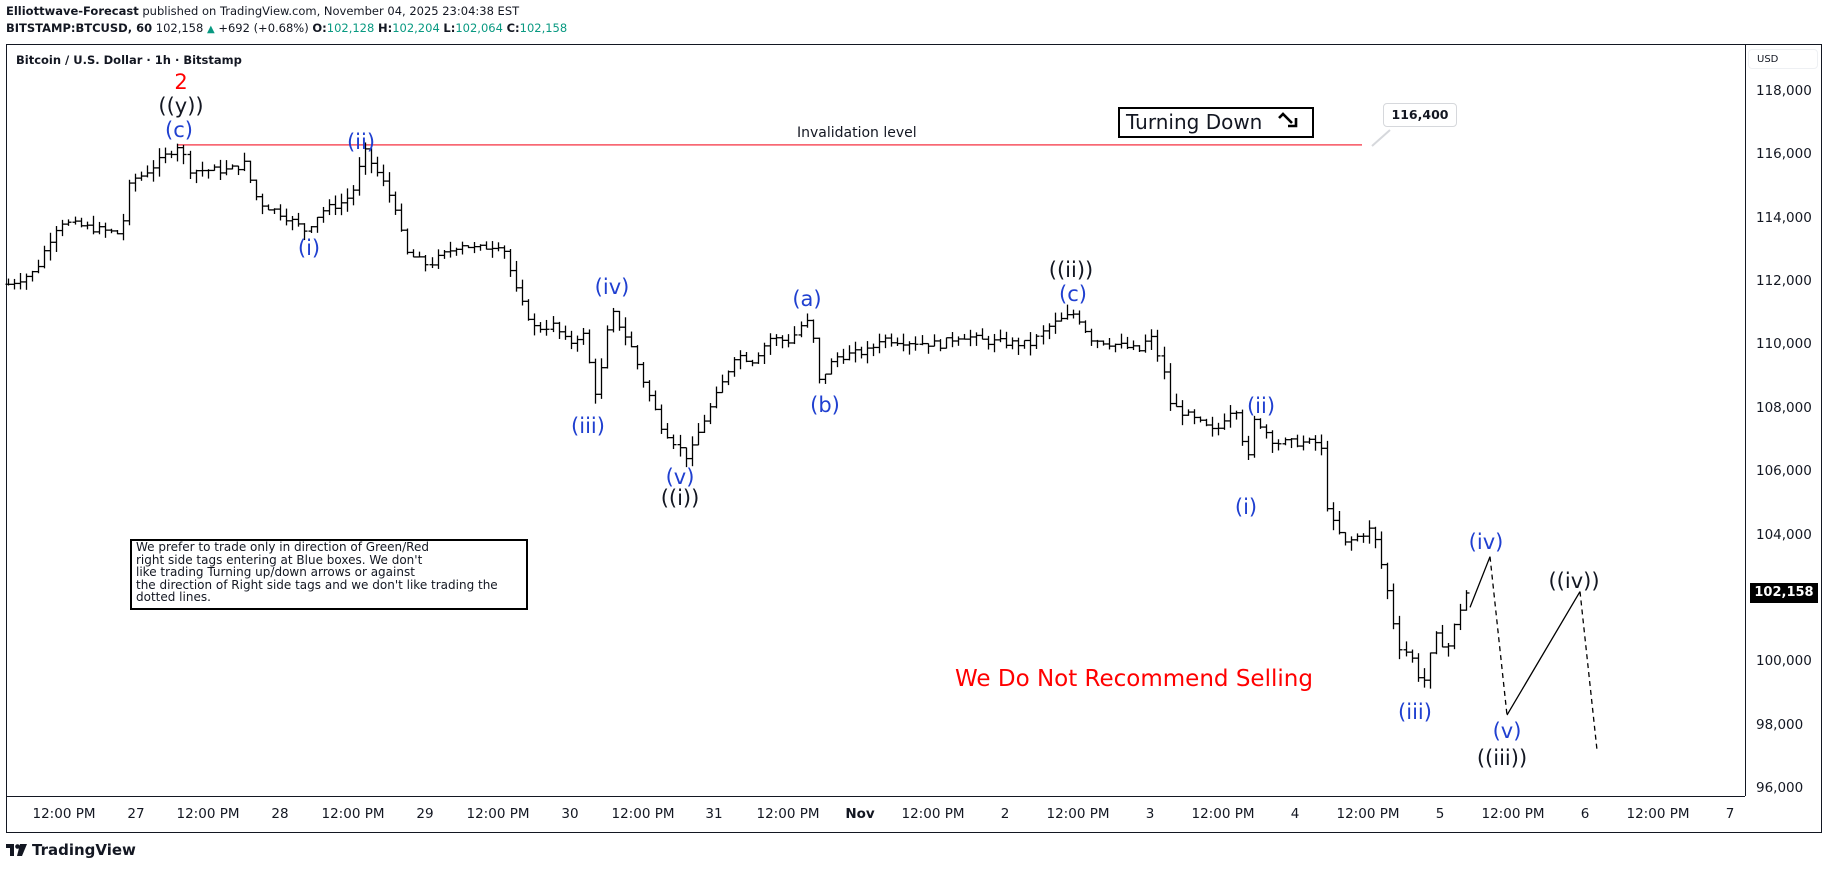 The width and height of the screenshot is (1829, 869). What do you see at coordinates (570, 814) in the screenshot?
I see `time-tick: 30` at bounding box center [570, 814].